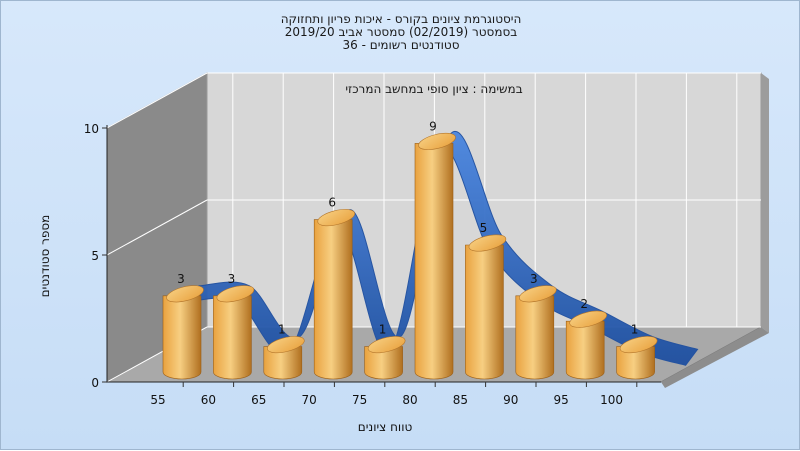 The height and width of the screenshot is (451, 800). What do you see at coordinates (409, 400) in the screenshot?
I see `x-tick-label: 80` at bounding box center [409, 400].